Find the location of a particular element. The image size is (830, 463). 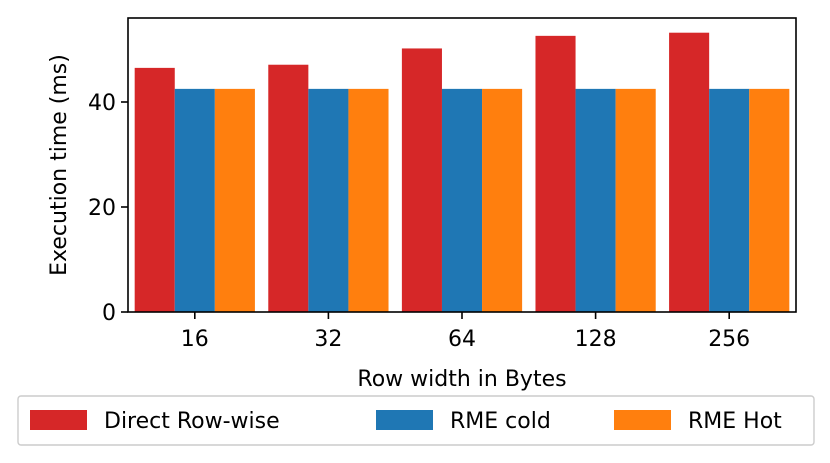

y-tick-label: 40 is located at coordinates (102, 103).